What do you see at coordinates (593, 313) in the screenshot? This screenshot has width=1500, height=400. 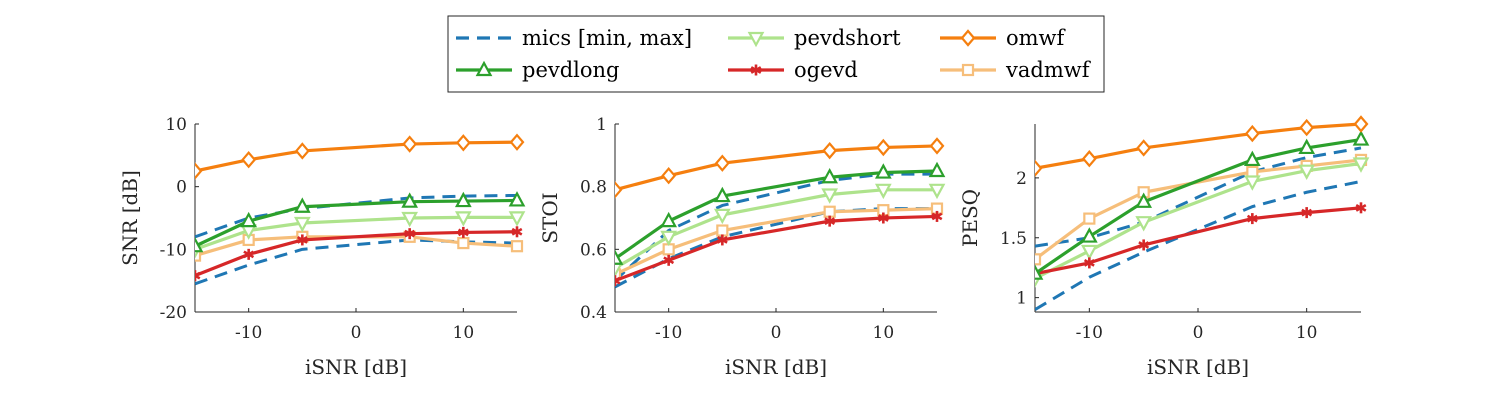 I see `y-tick-label: 0.4` at bounding box center [593, 313].